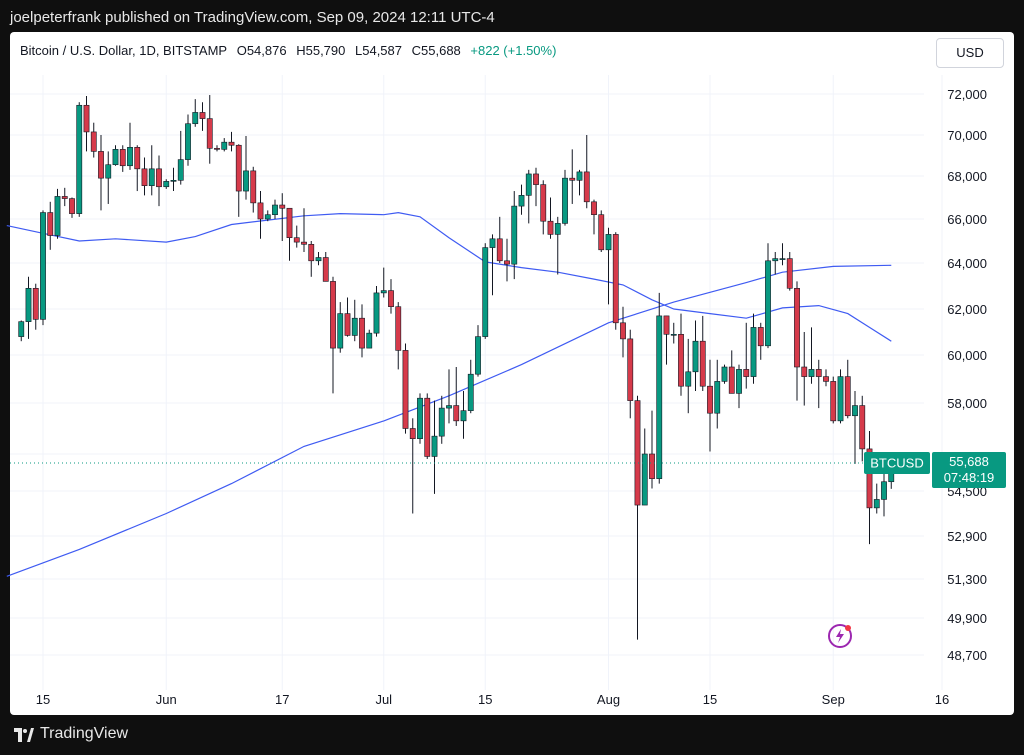  Describe the element at coordinates (969, 461) in the screenshot. I see `price-tag-value: 55,688` at that location.